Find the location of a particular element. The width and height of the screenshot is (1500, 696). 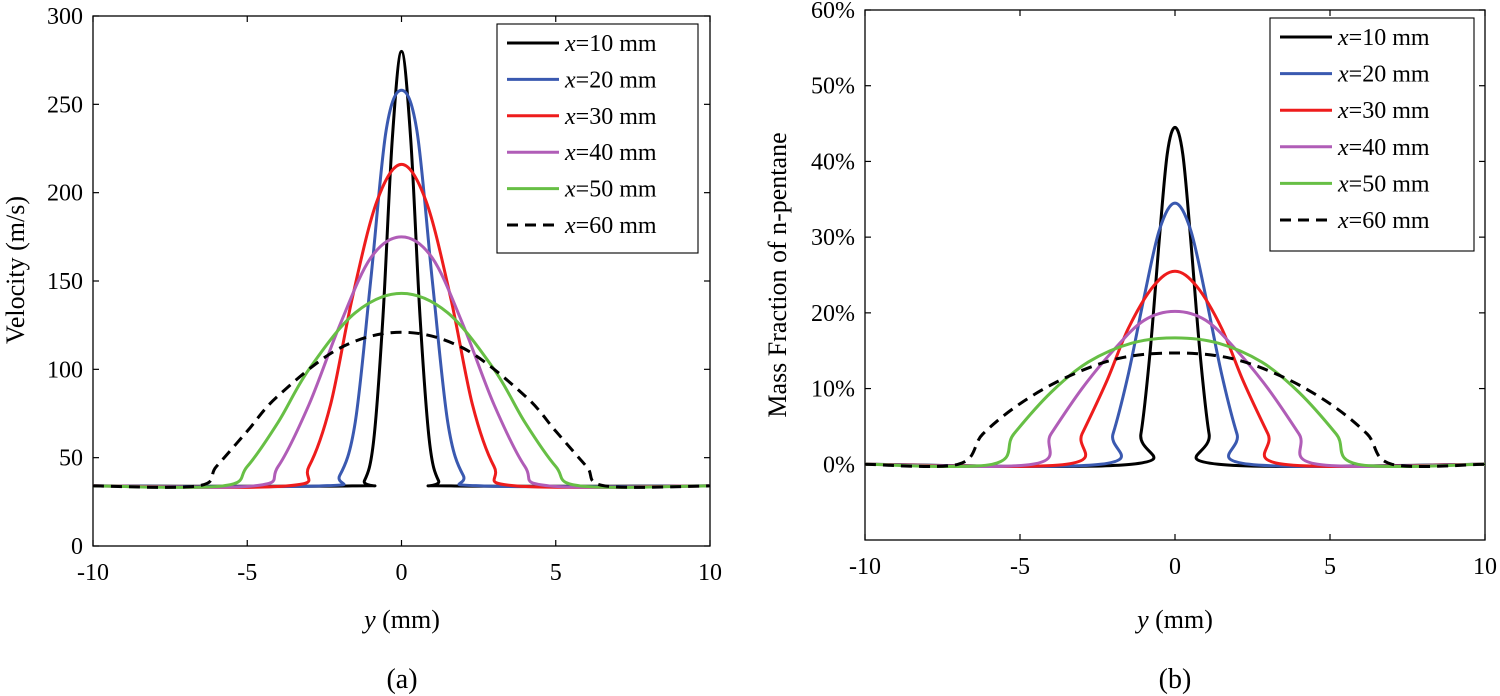

y-tick-label-a: 50 is located at coordinates (71, 459).